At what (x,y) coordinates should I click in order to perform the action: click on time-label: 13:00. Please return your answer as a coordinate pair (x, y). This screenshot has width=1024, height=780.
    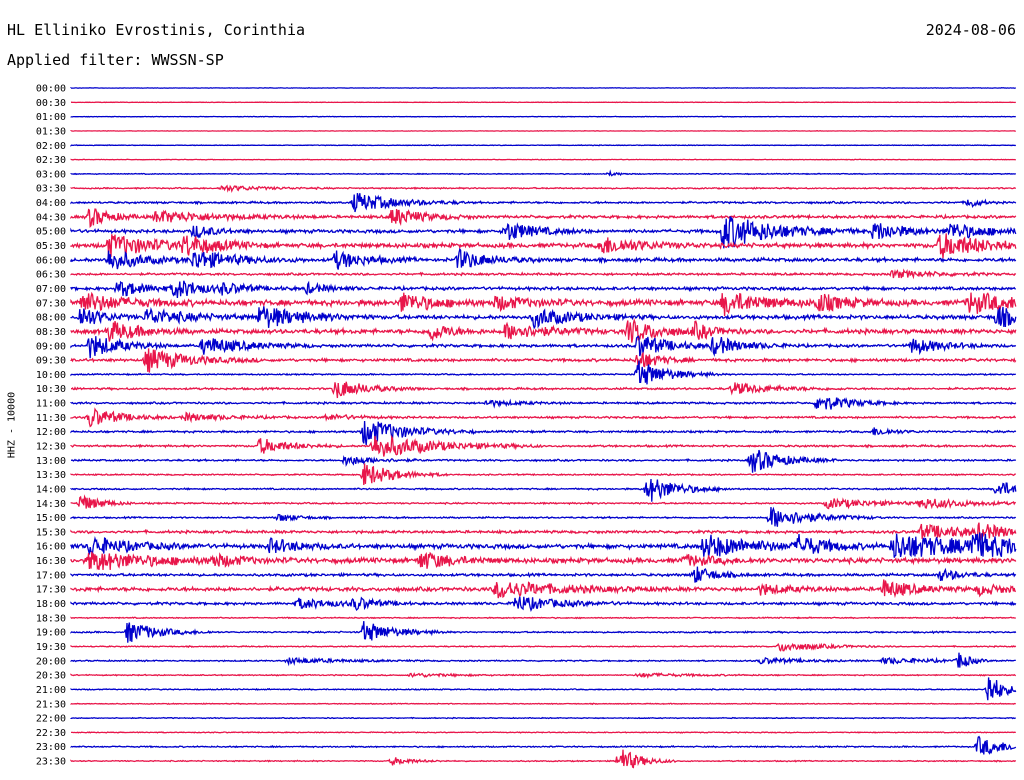
    Looking at the image, I should click on (51, 461).